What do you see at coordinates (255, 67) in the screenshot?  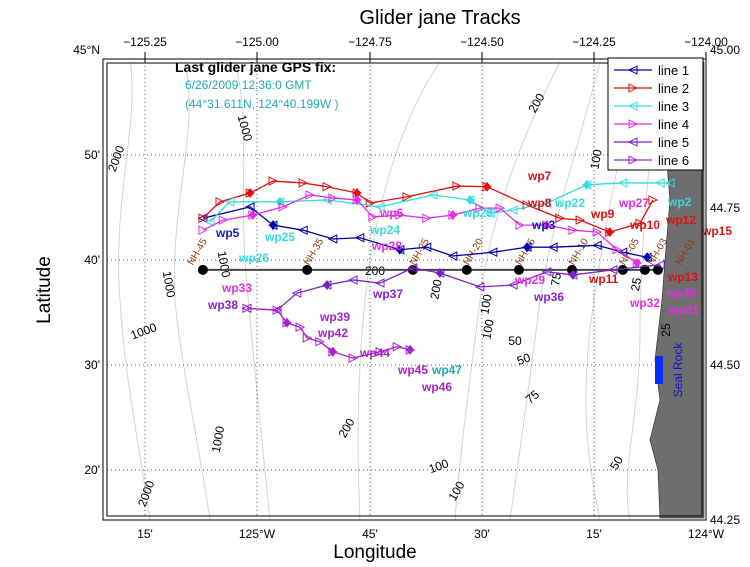 I see `gps-heading: Last glider jane GPS fix:` at bounding box center [255, 67].